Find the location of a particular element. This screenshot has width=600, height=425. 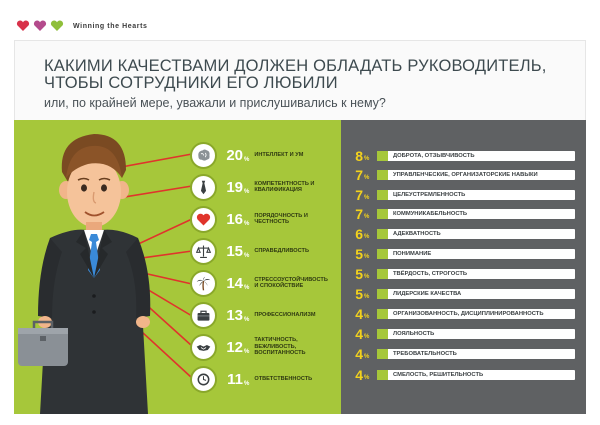

rstat-bar: Управленческие, организаторские навыки is located at coordinates (476, 175).